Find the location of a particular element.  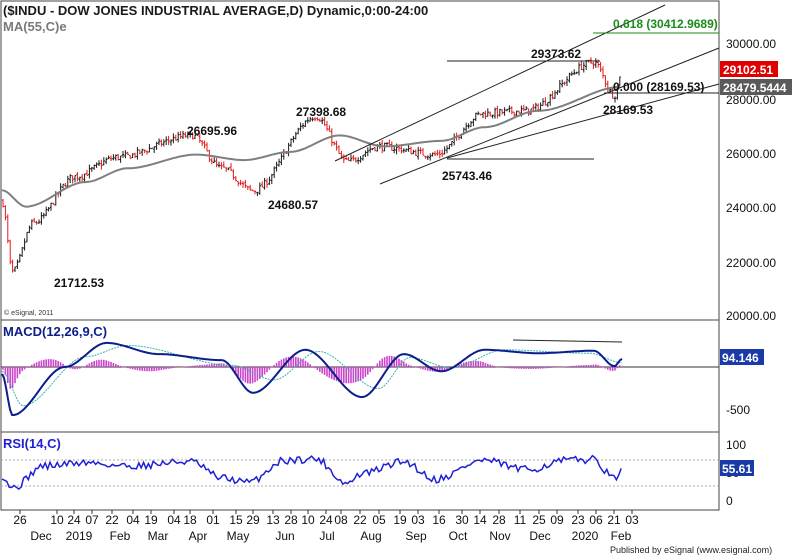

rsi-line is located at coordinates (311, 472).